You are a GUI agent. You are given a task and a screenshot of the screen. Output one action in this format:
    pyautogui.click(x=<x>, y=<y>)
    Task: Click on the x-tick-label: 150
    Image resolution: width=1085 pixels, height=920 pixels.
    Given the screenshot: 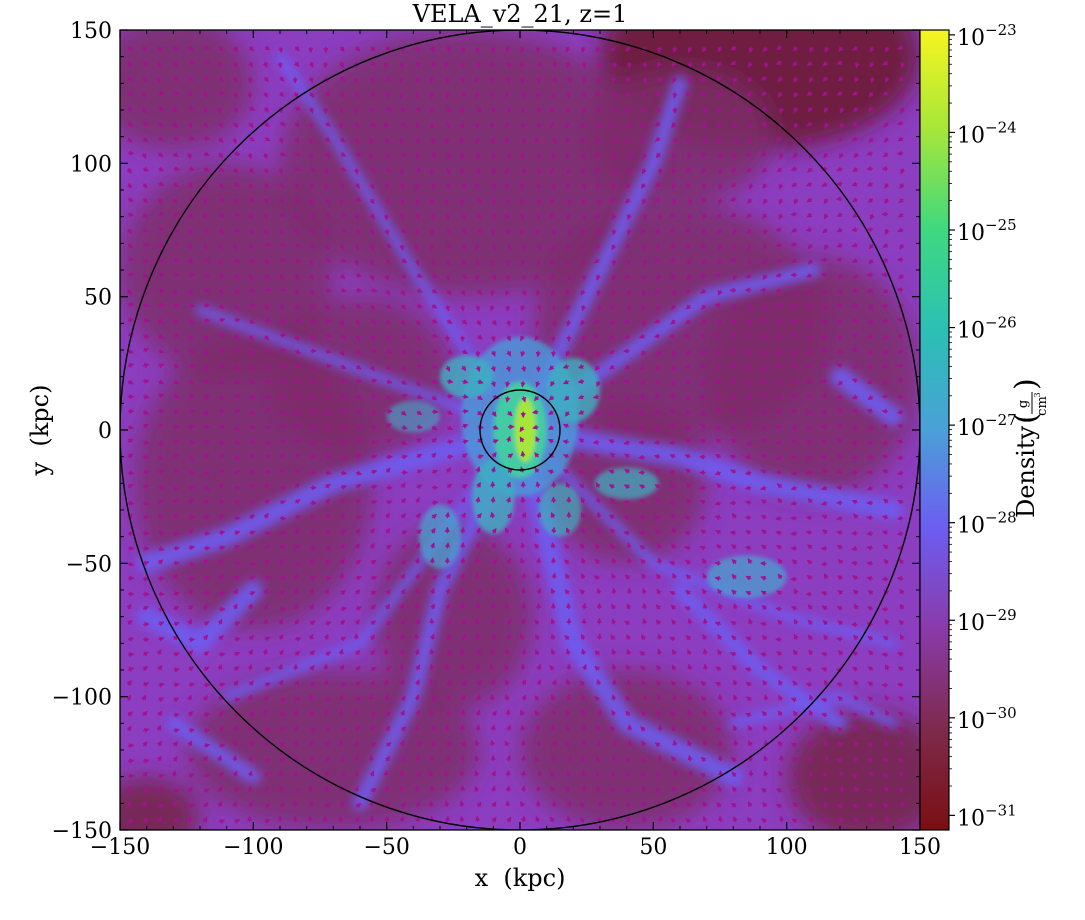 What is the action you would take?
    pyautogui.click(x=920, y=847)
    